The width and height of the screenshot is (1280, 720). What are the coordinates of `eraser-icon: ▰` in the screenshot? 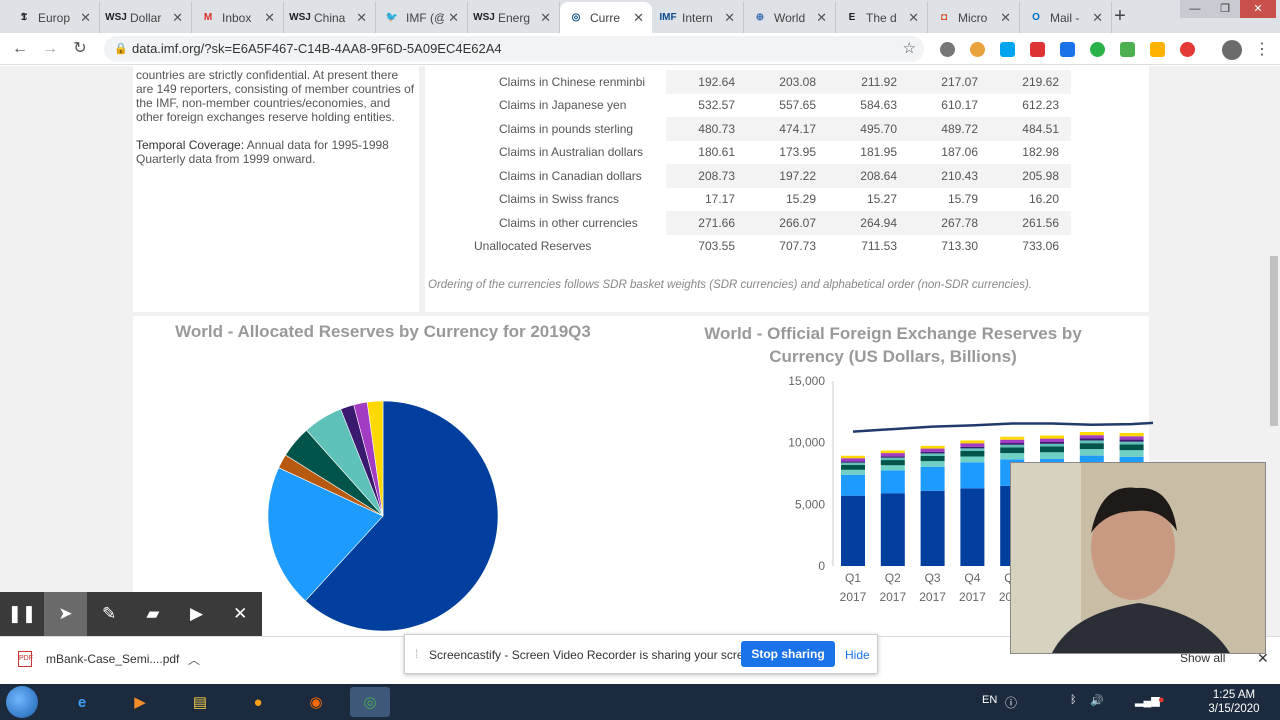 It's located at (153, 613).